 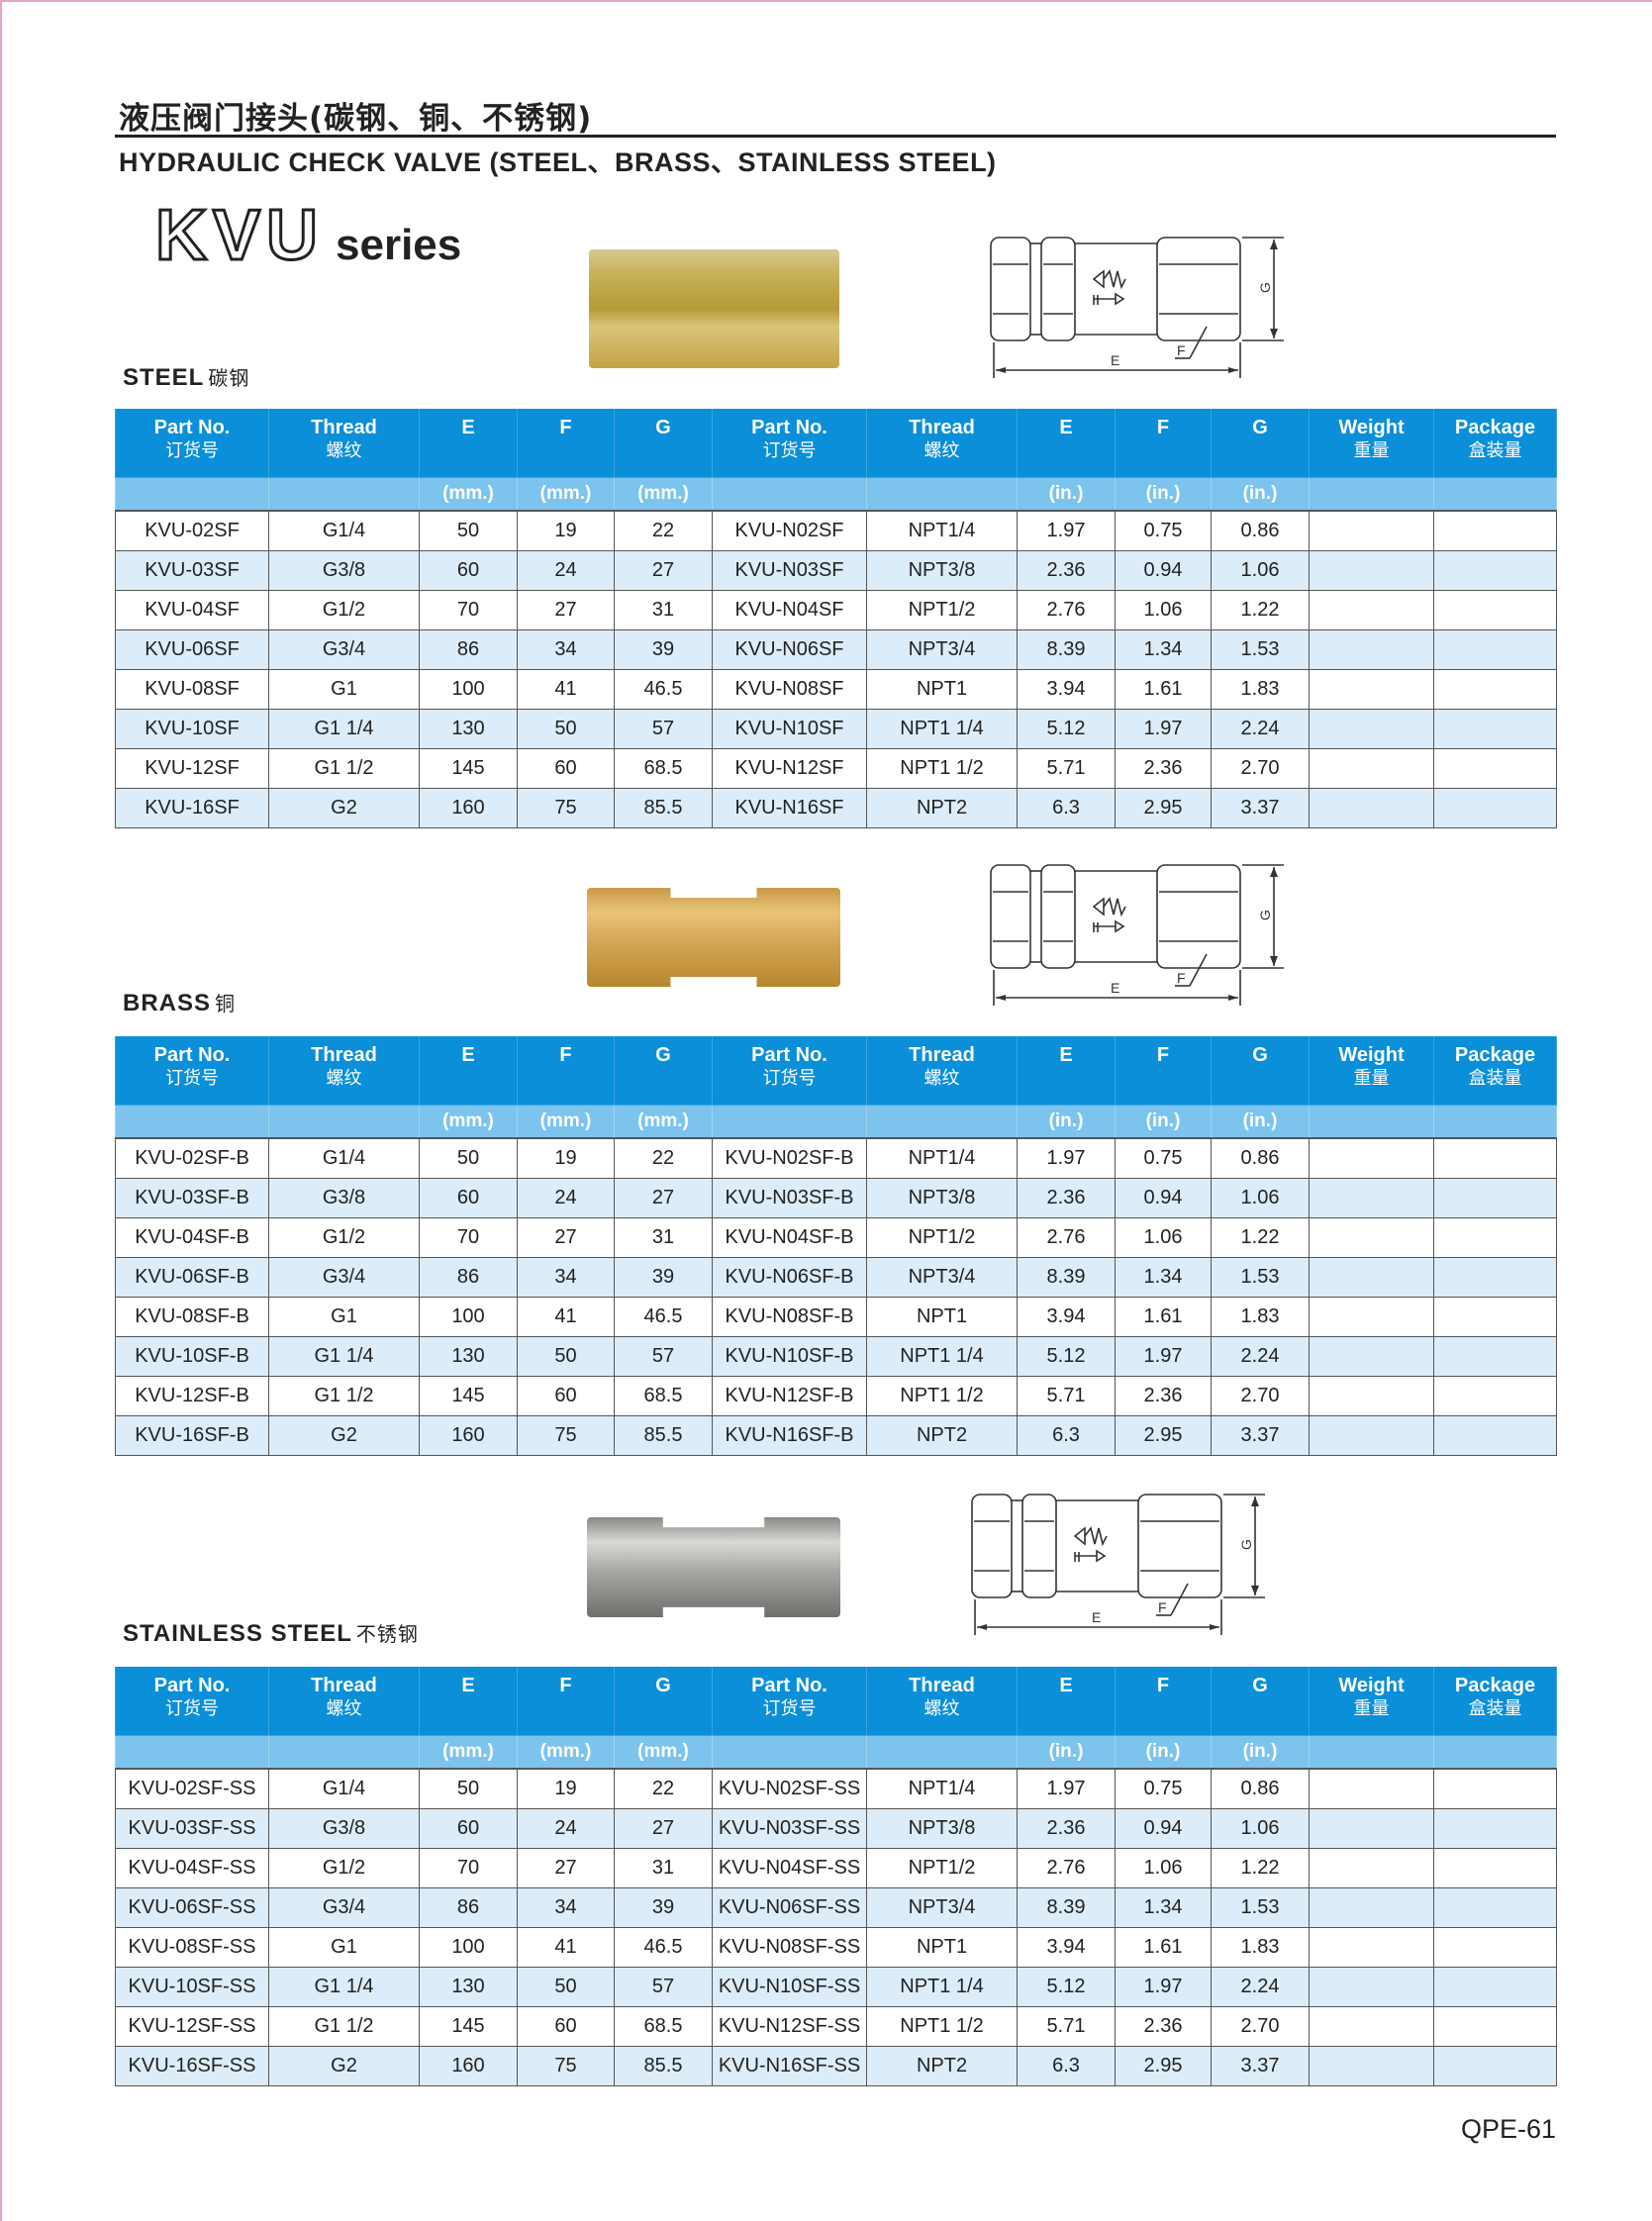 What do you see at coordinates (1066, 1987) in the screenshot?
I see `cell-e-in: 5.12` at bounding box center [1066, 1987].